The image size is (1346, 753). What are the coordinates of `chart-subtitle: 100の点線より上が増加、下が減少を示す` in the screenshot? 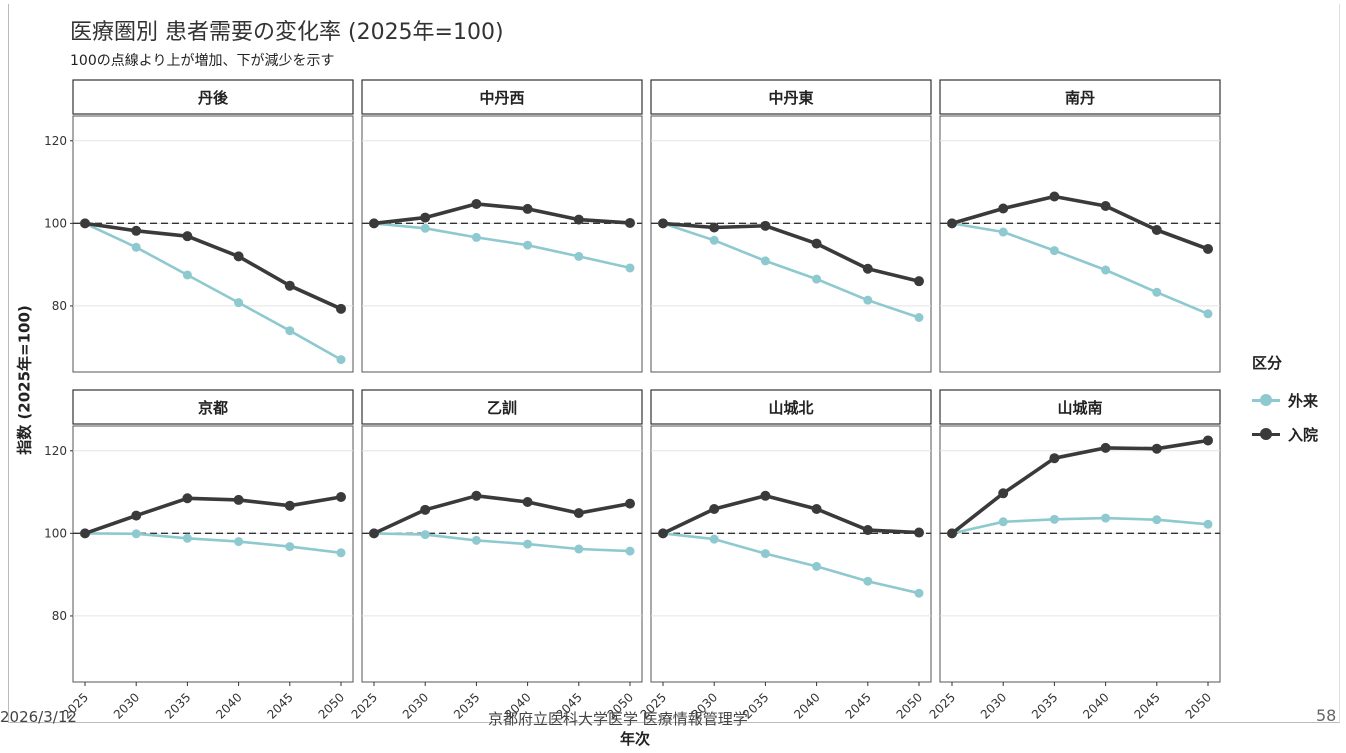 It's located at (202, 61).